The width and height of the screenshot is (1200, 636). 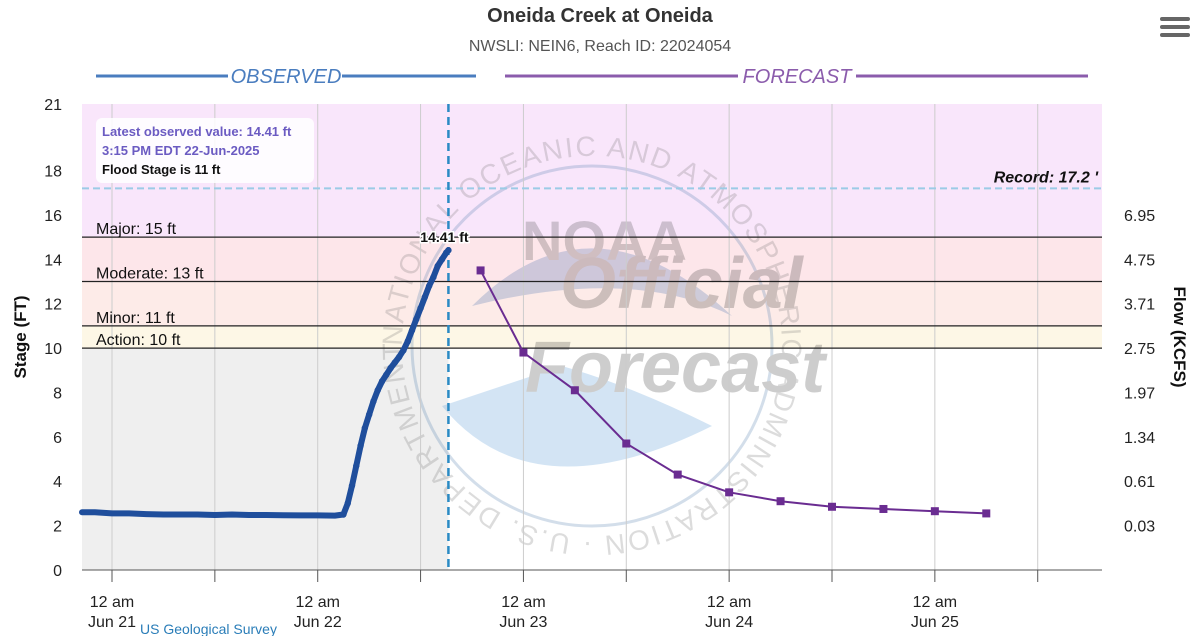 What do you see at coordinates (57, 438) in the screenshot?
I see `y-tick-label: 6` at bounding box center [57, 438].